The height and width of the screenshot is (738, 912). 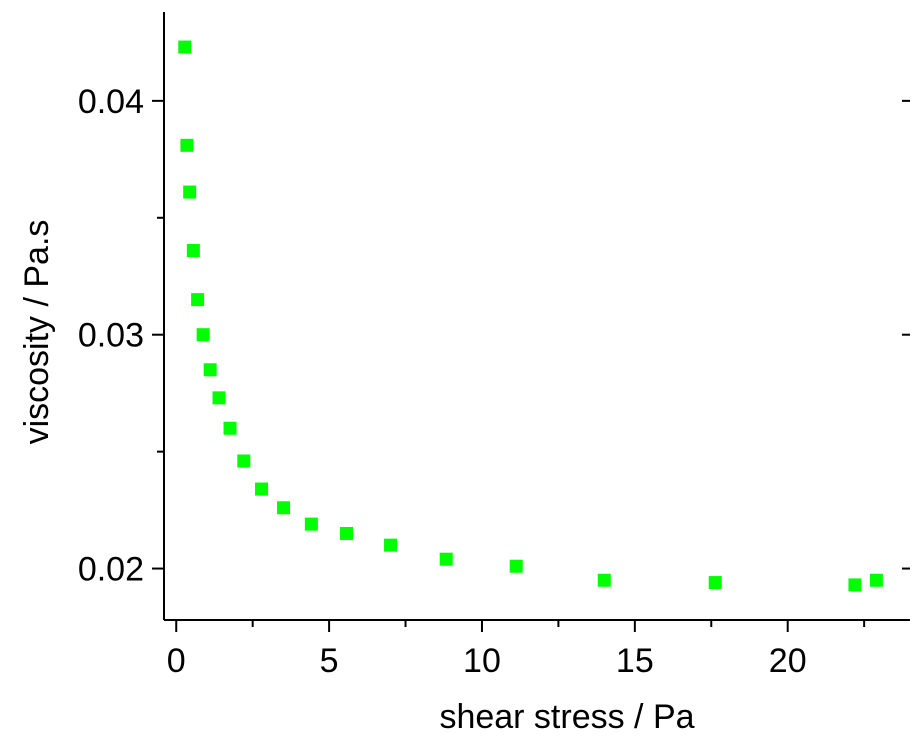 I want to click on x-axis-ticks: 0 5 10 15 20, so click(x=516, y=650).